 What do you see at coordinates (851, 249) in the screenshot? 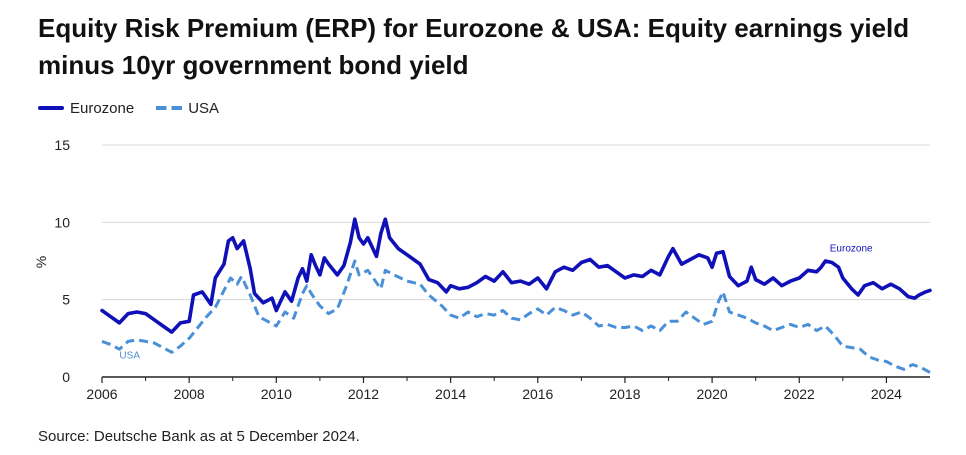
I see `annotation-eurozone: Eurozone` at bounding box center [851, 249].